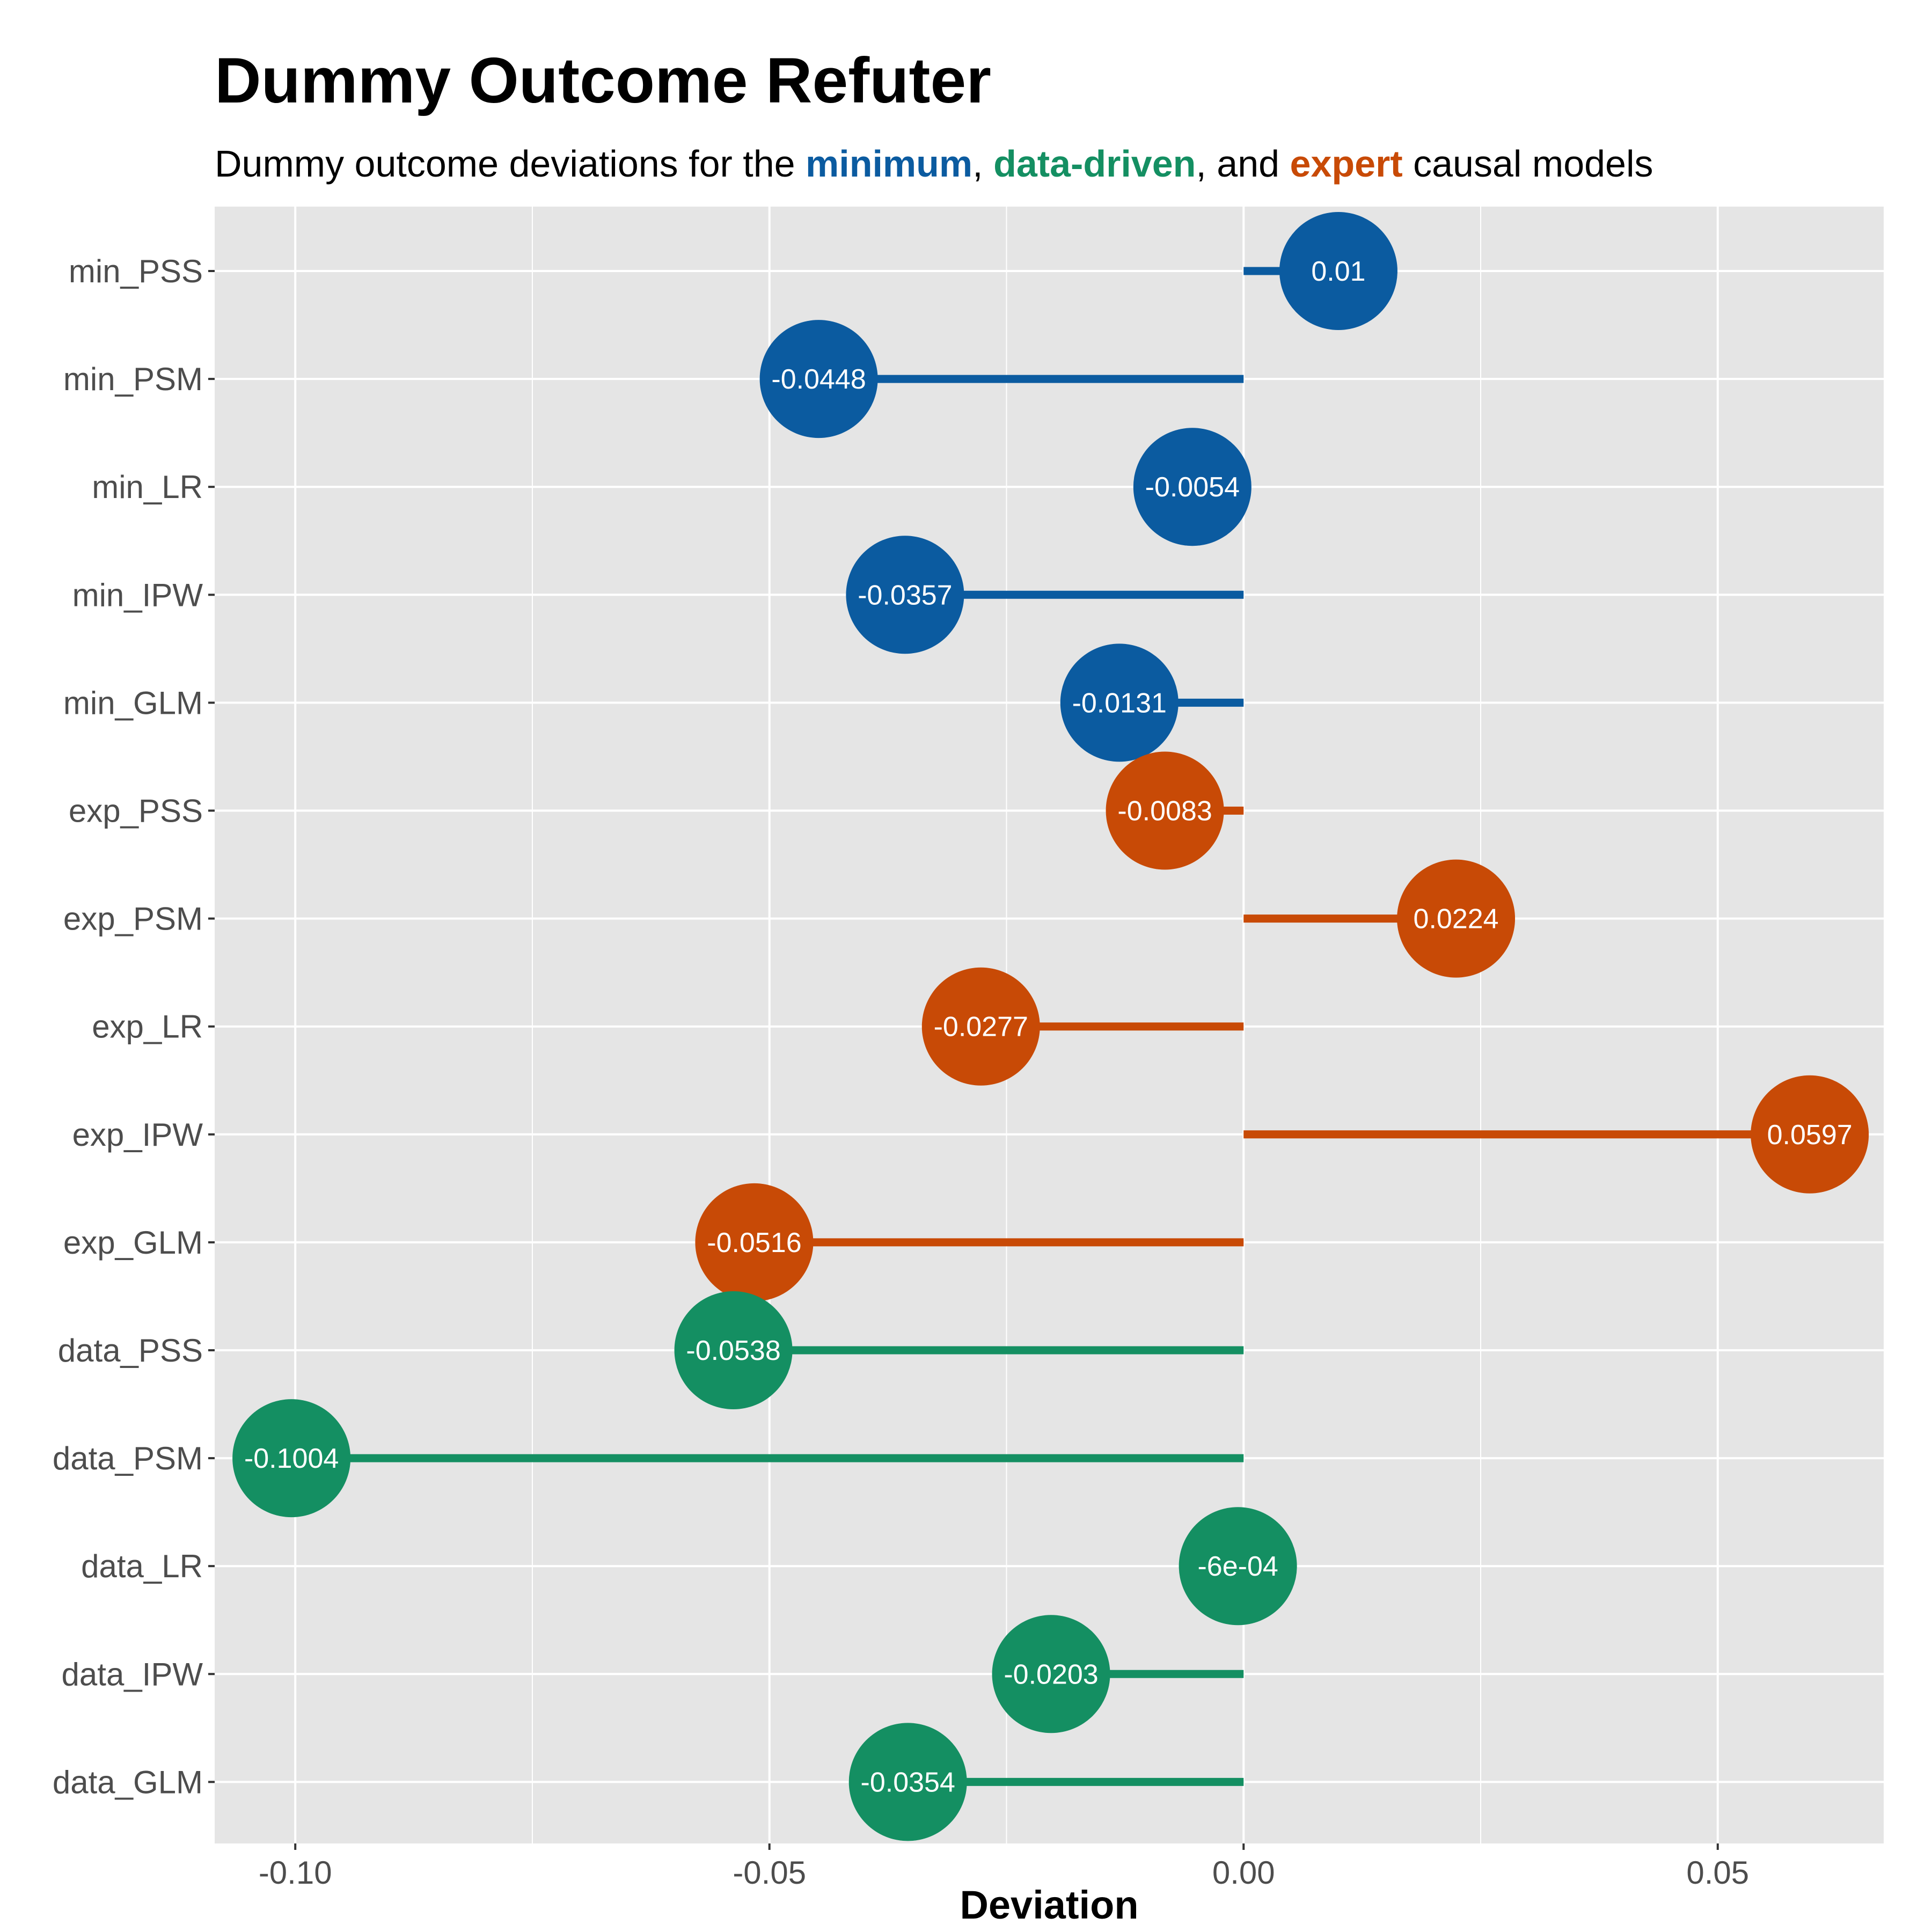 The height and width of the screenshot is (1932, 1932). I want to click on data-label: 0.0224, so click(1456, 919).